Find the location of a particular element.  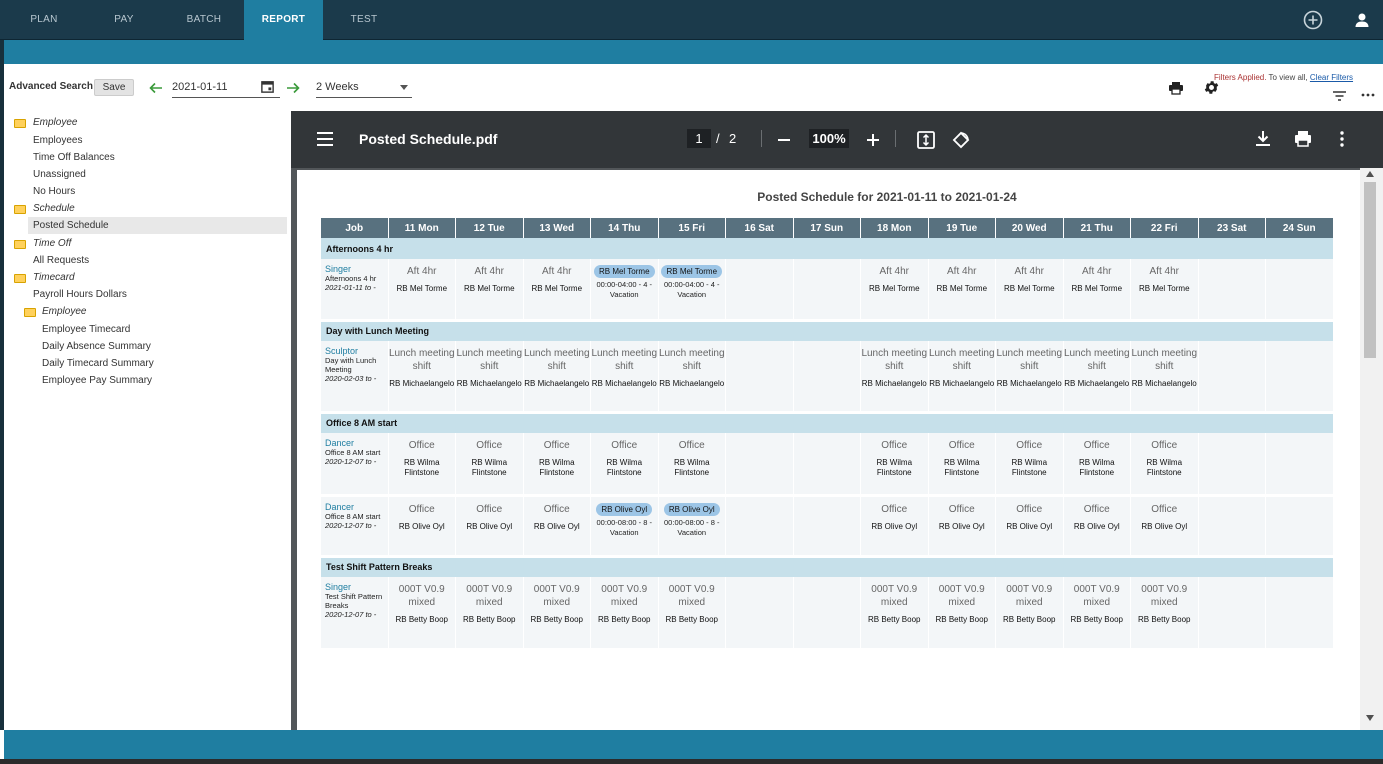

job-link: Singer is located at coordinates (338, 269).